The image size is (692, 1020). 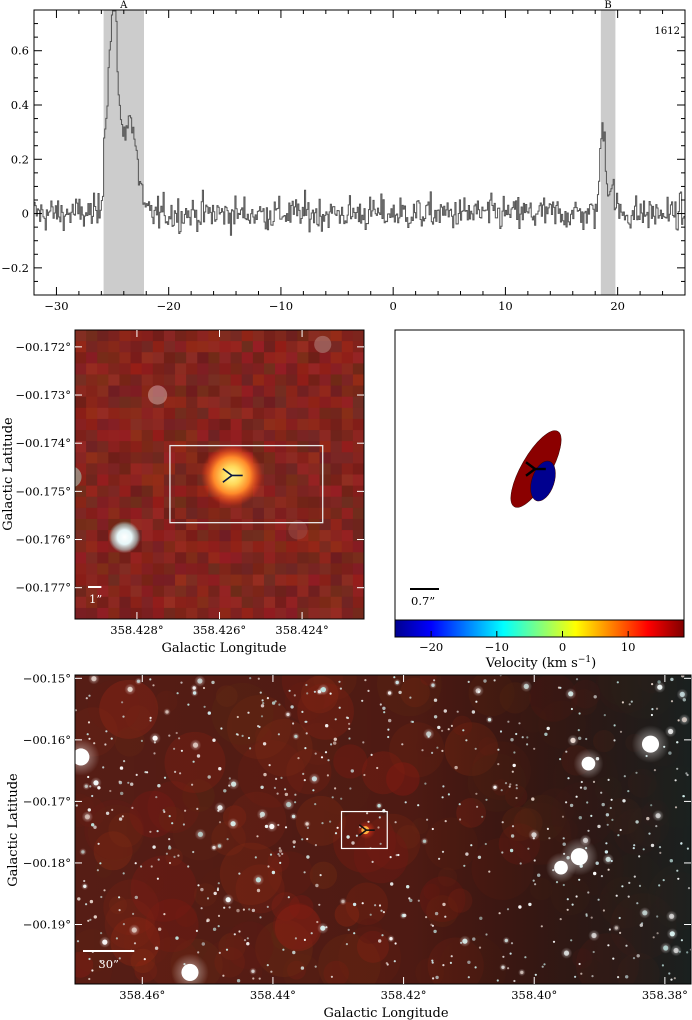 I want to click on velocity-colorbar-label: Velocity (km s−1), so click(x=540, y=663).